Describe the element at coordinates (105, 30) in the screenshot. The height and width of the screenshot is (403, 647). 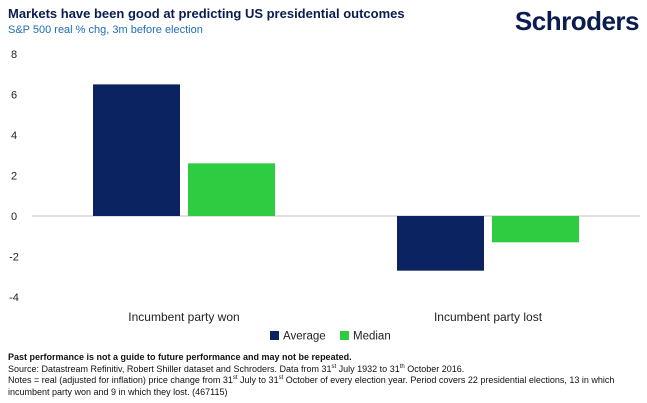
I see `chart-subtitle: S&P 500 real % chg, 3m before election` at that location.